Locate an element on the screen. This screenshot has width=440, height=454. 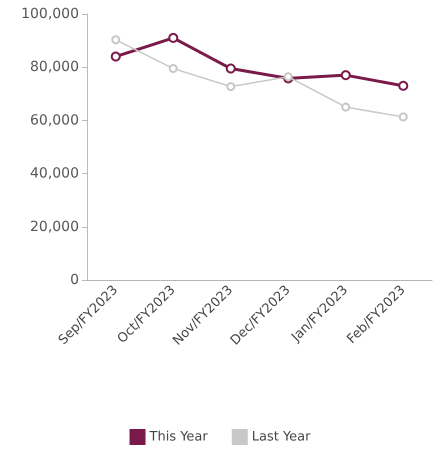
y-tick-label: 40,000 is located at coordinates (54, 174).